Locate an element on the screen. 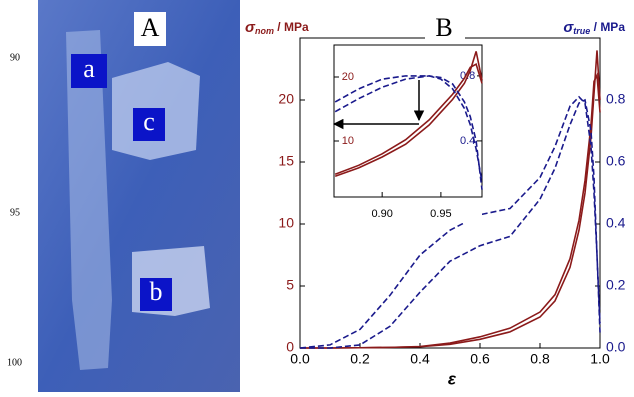 Image resolution: width=634 pixels, height=397 pixels. inset-background is located at coordinates (408, 134).